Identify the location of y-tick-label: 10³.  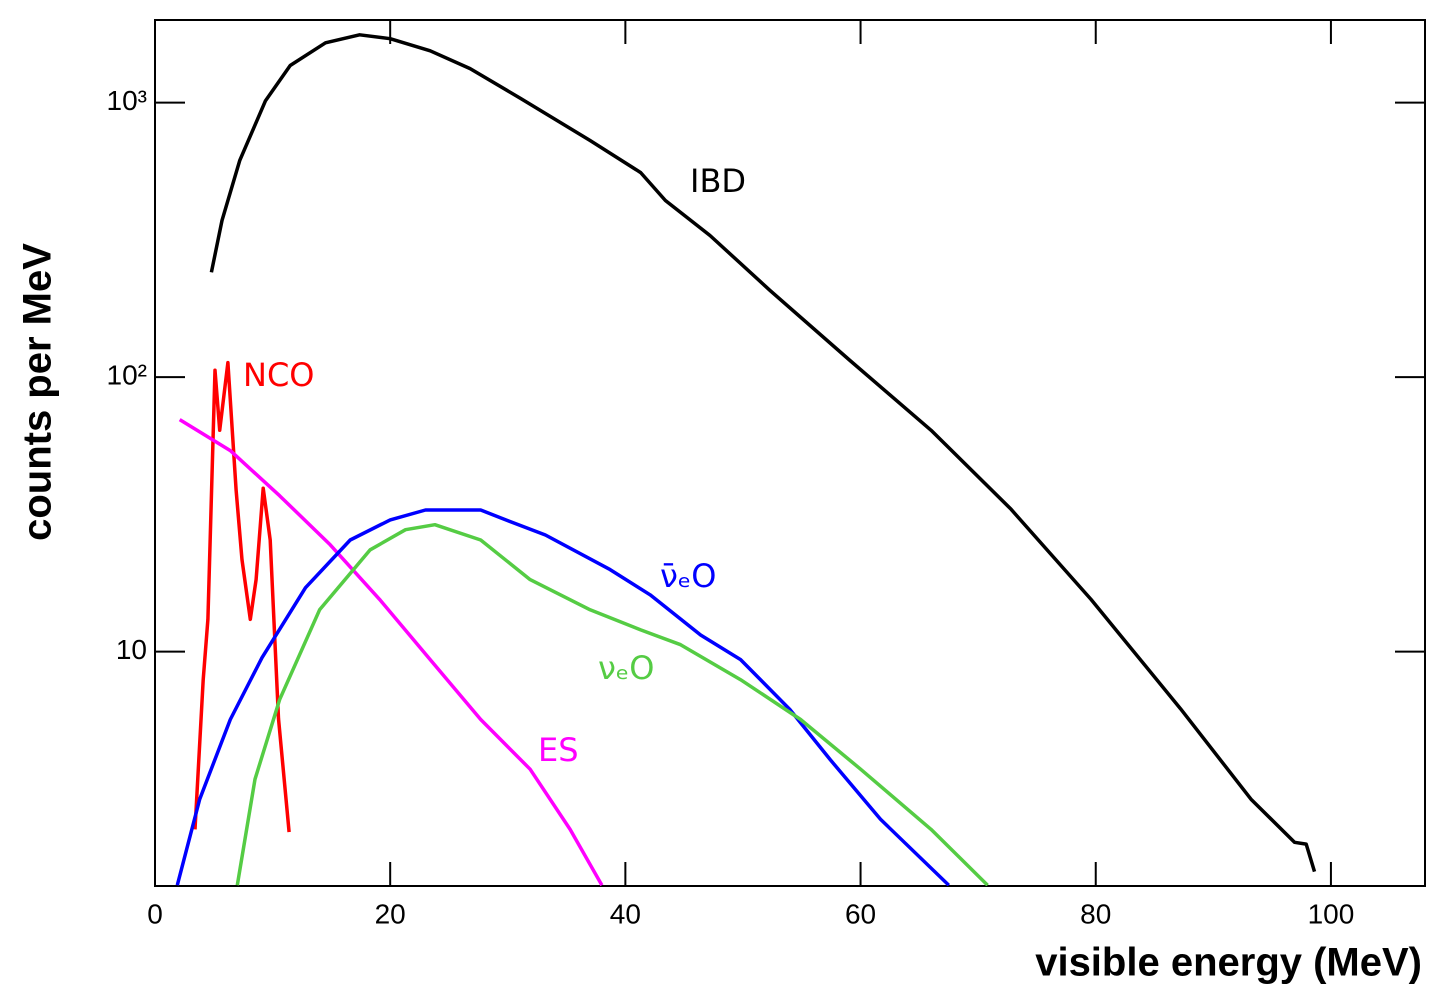
(127, 100).